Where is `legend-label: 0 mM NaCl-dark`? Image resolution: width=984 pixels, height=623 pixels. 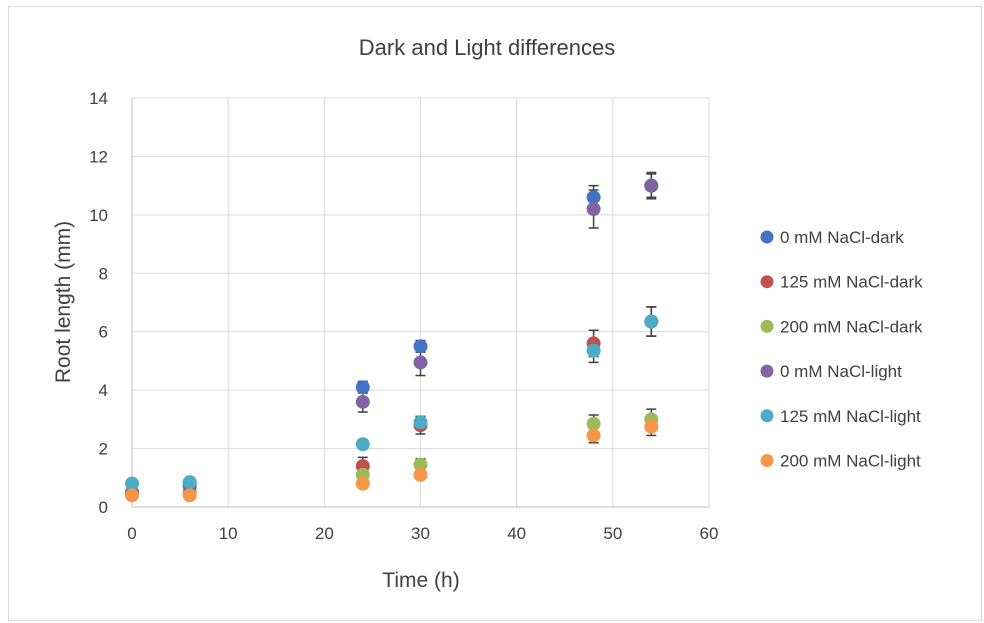 legend-label: 0 mM NaCl-dark is located at coordinates (842, 237).